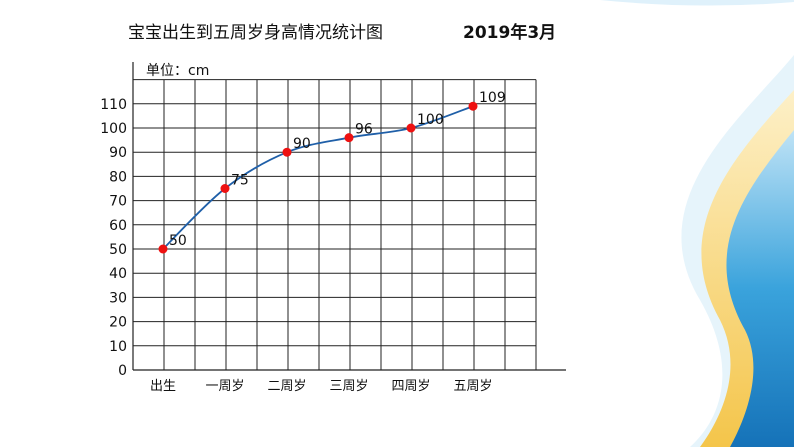 The image size is (794, 447). Describe the element at coordinates (510, 33) in the screenshot. I see `chart-date: 2019年3月` at that location.